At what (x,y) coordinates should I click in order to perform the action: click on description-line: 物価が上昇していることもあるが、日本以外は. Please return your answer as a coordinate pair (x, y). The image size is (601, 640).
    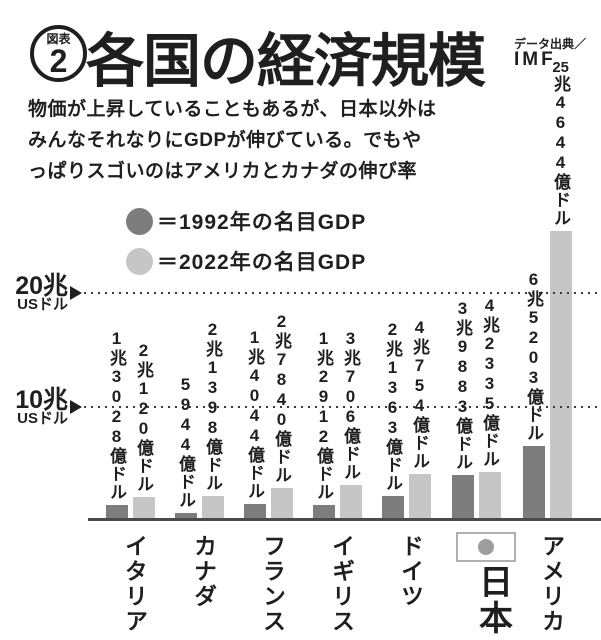
    Looking at the image, I should click on (232, 109).